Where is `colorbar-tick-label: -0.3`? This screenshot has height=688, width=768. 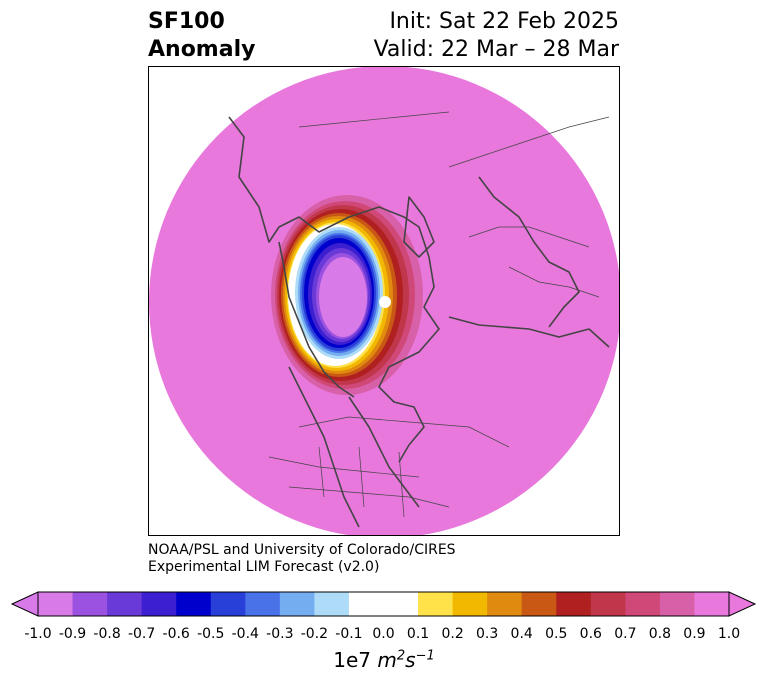
colorbar-tick-label: -0.3 is located at coordinates (280, 634).